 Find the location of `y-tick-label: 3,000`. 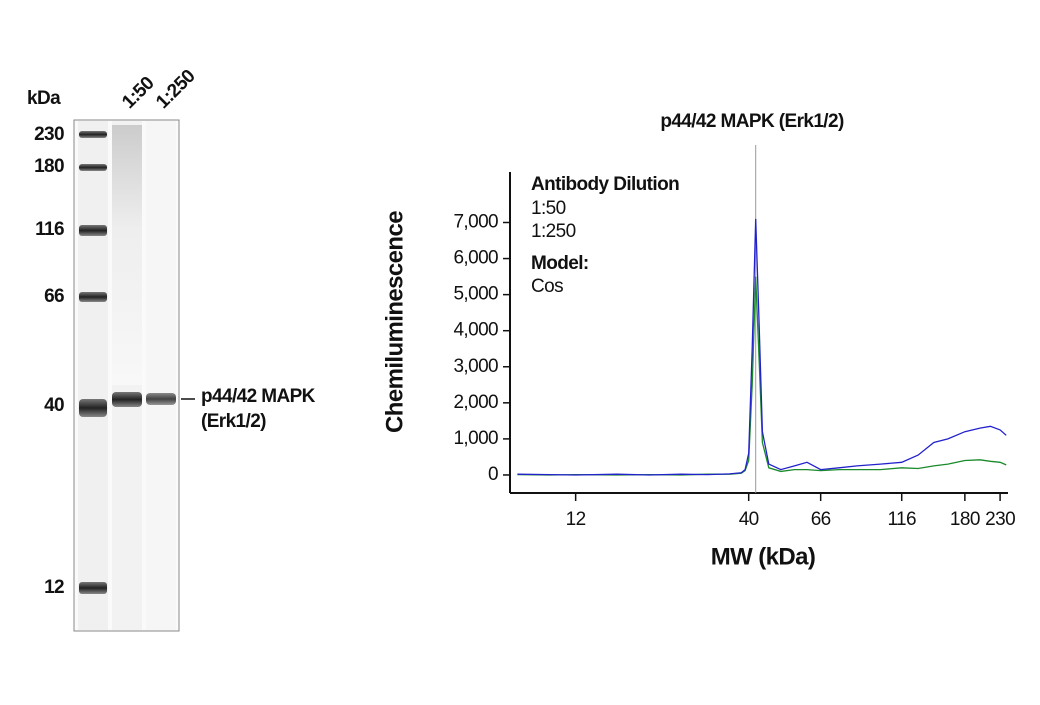

y-tick-label: 3,000 is located at coordinates (475, 366).